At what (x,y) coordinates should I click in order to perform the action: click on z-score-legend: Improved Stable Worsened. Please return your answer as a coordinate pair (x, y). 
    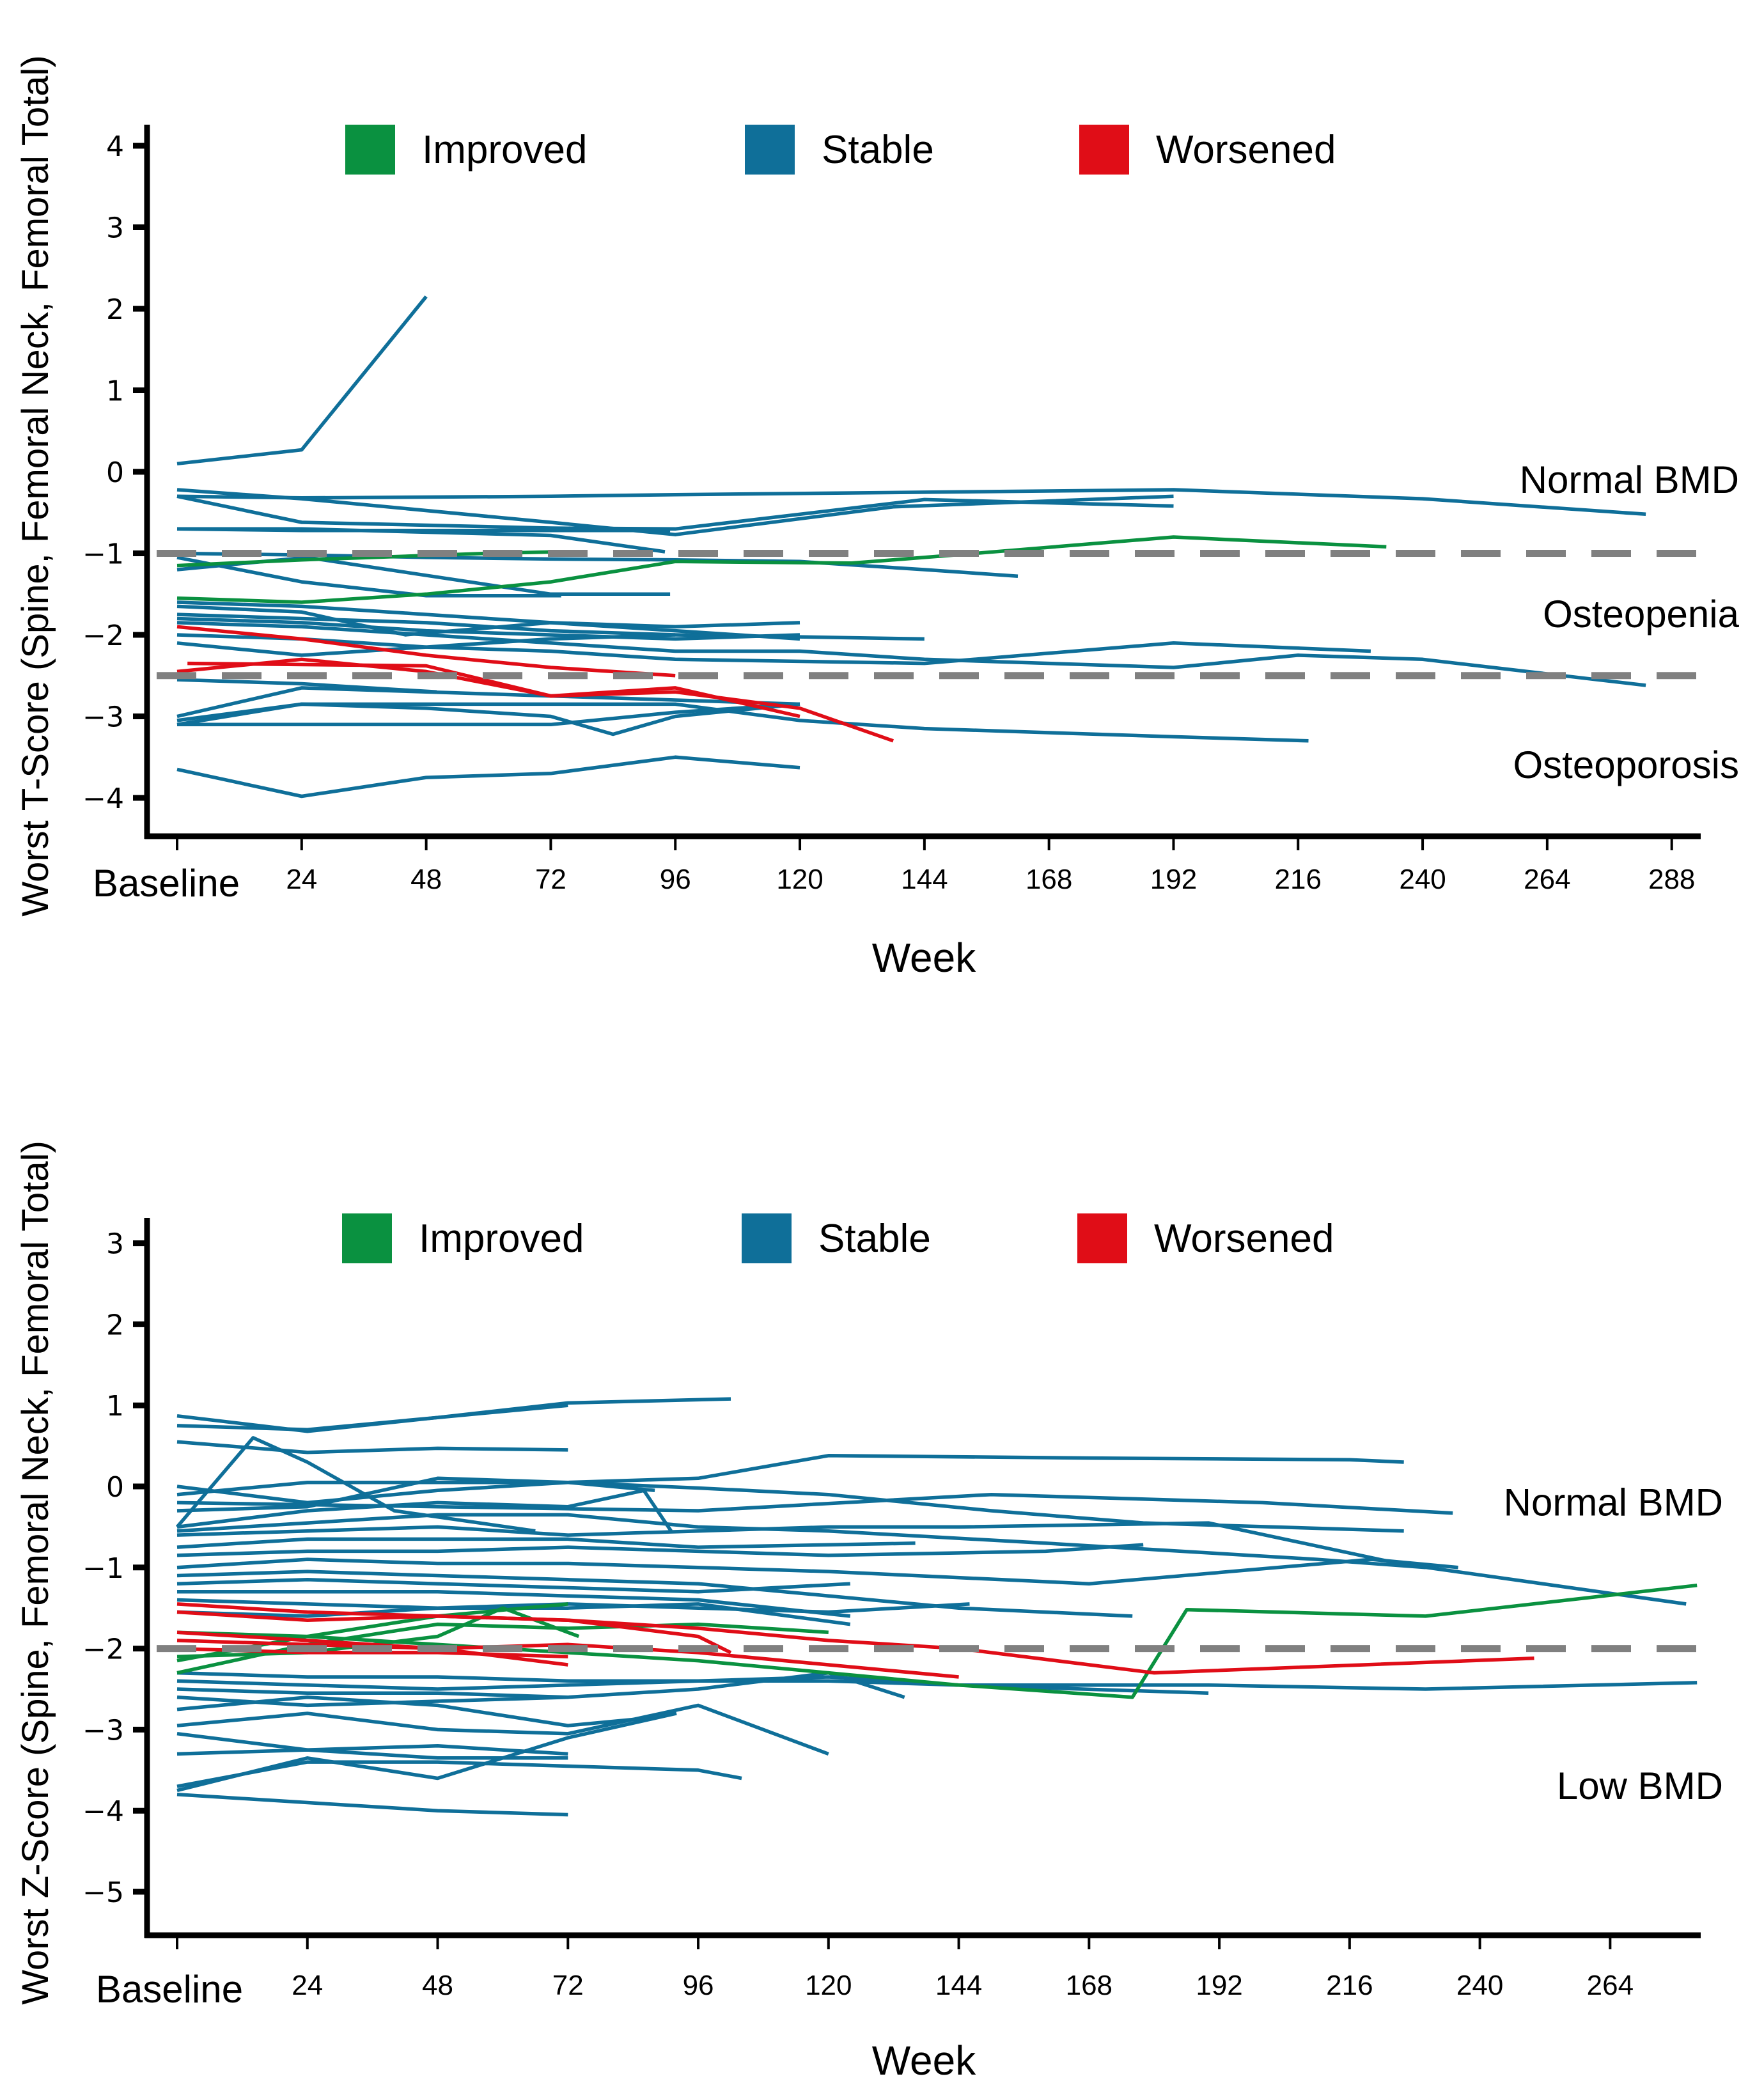
    Looking at the image, I should click on (838, 1238).